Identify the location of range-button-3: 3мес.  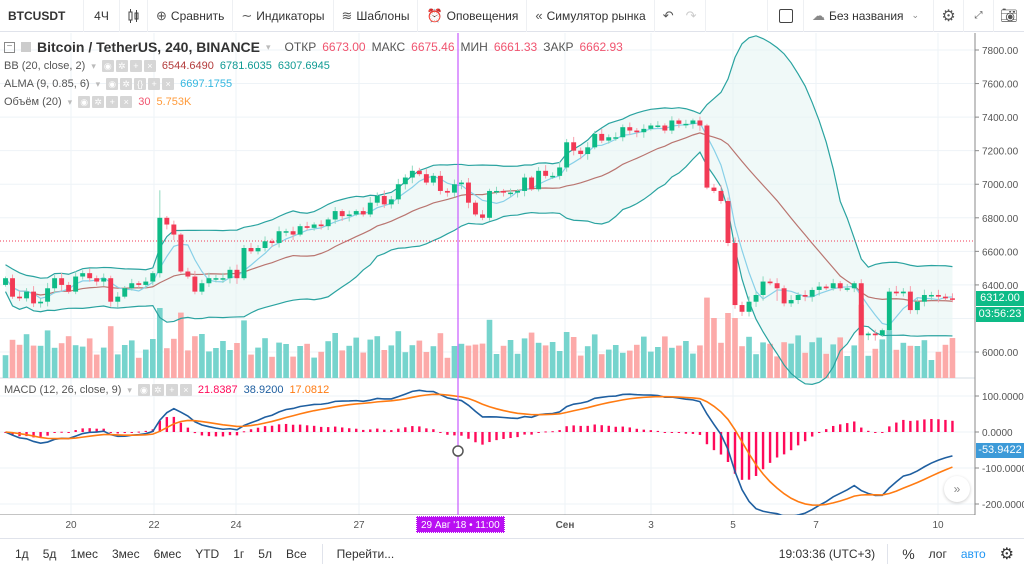
(125, 554).